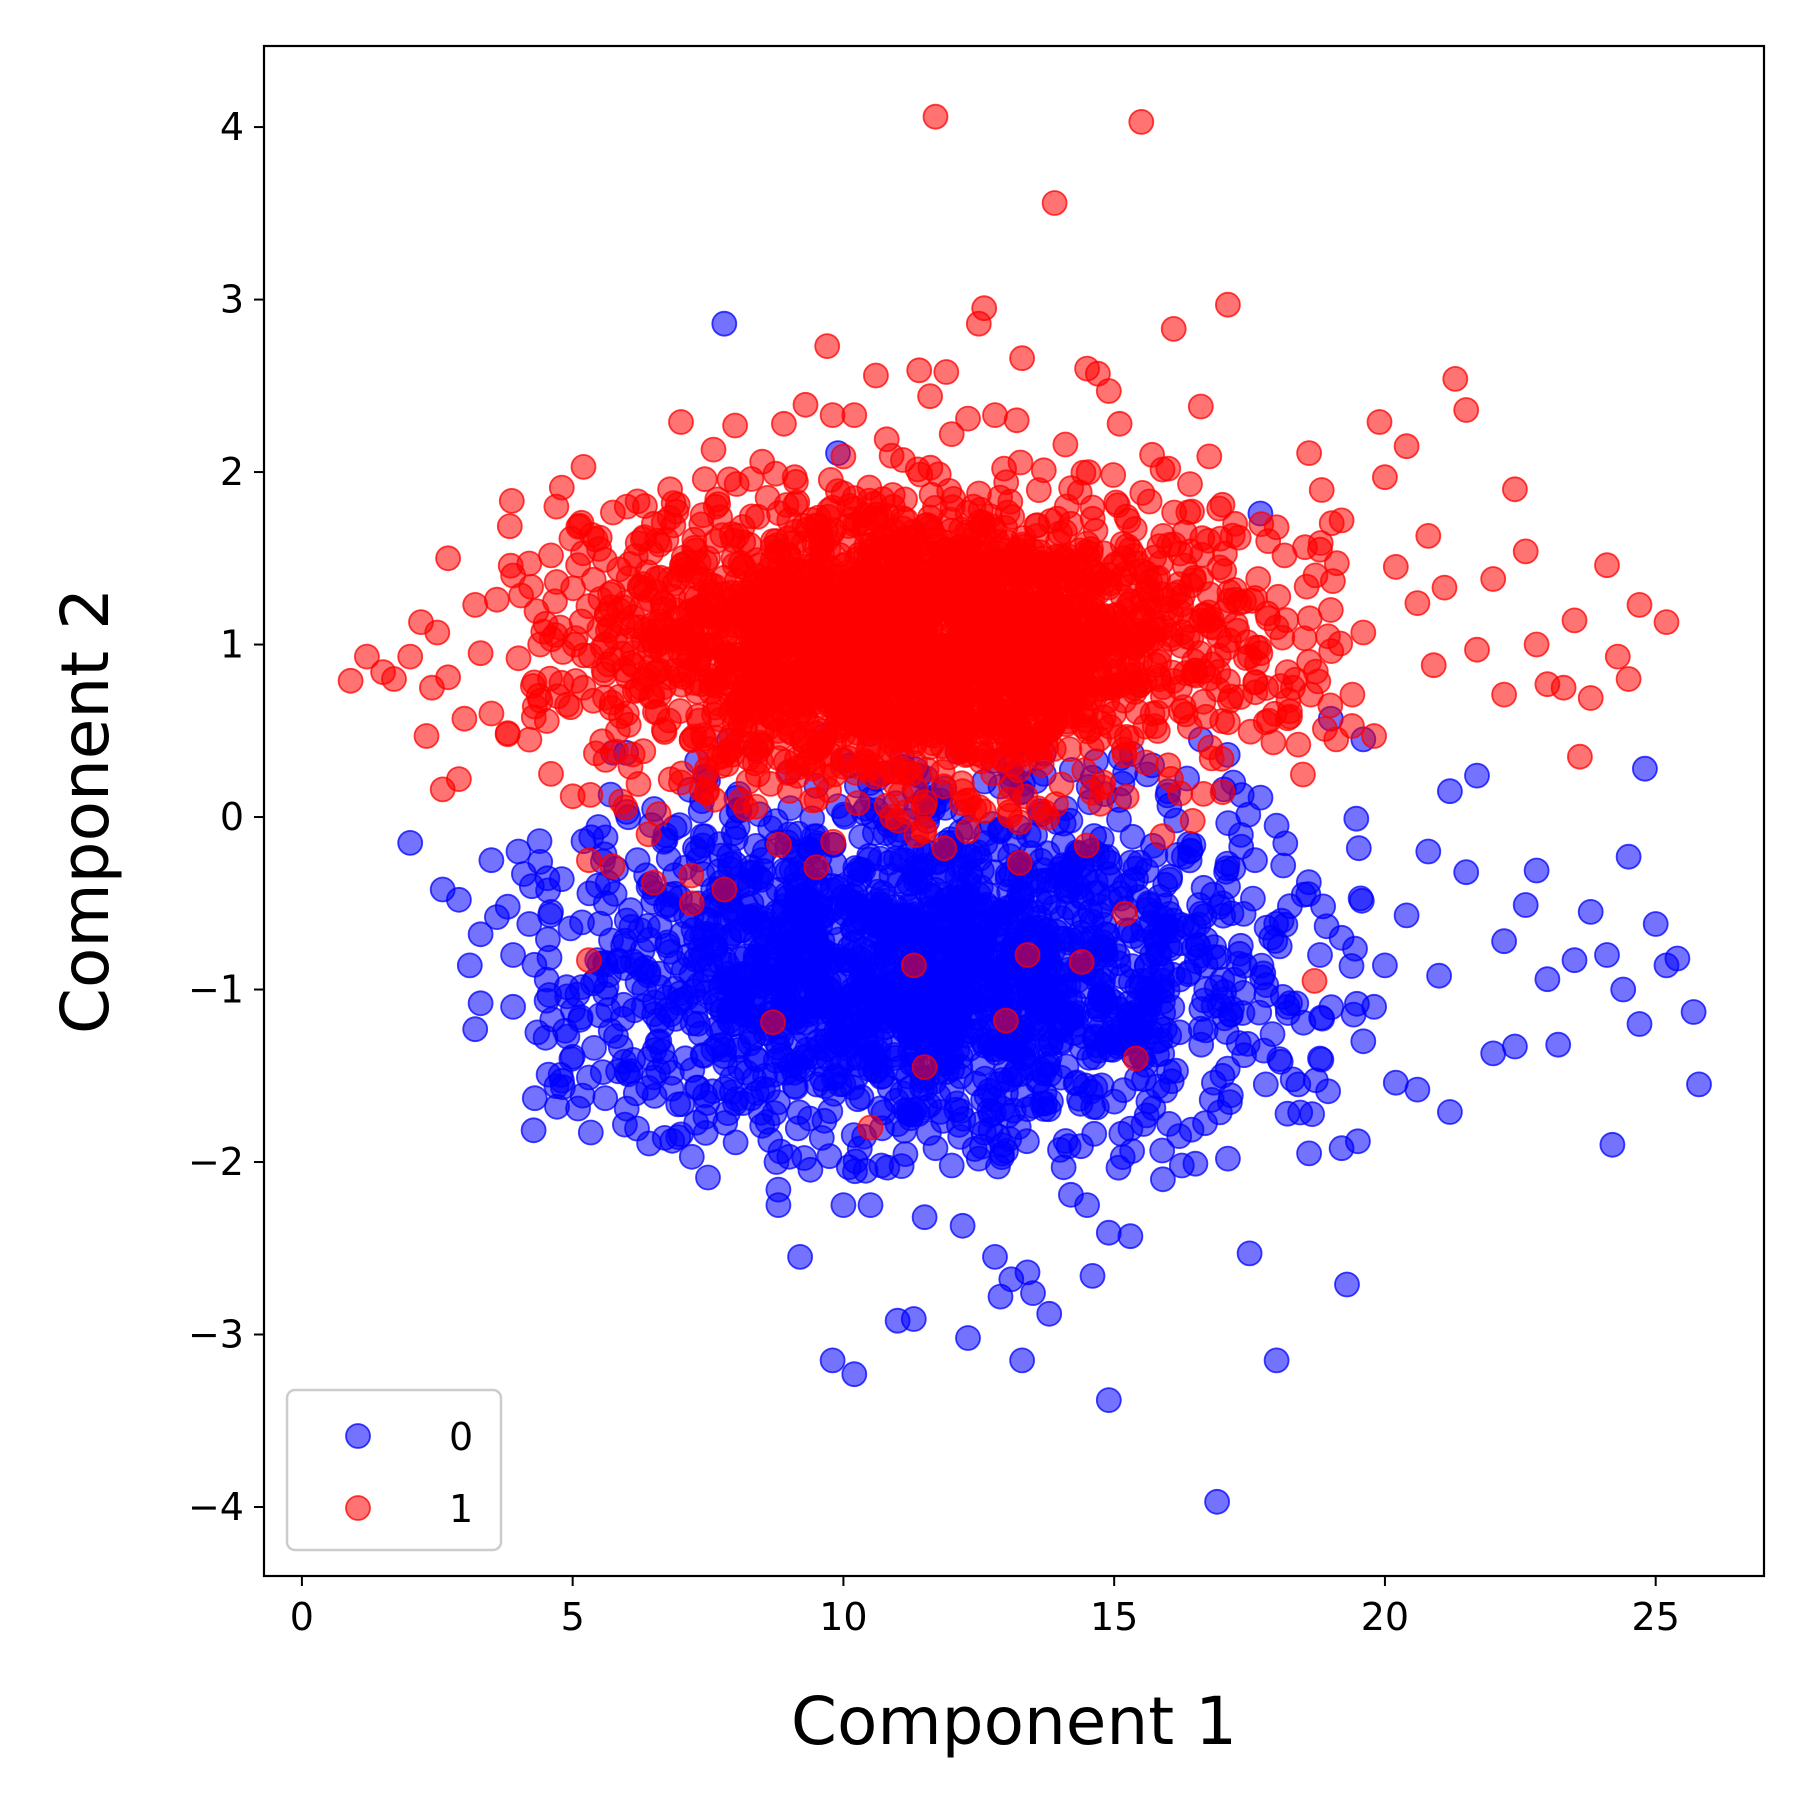 This screenshot has width=1800, height=1805. I want to click on y-tick-label: 4, so click(232, 127).